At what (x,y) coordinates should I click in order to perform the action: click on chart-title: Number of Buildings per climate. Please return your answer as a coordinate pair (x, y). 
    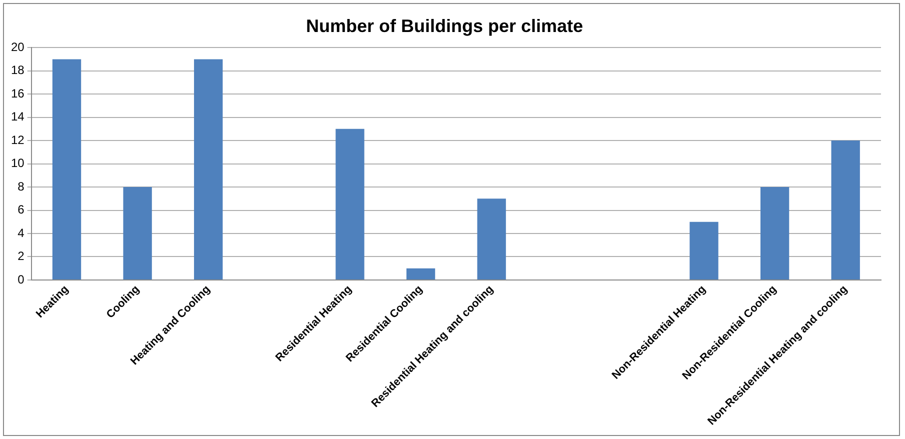
    Looking at the image, I should click on (445, 26).